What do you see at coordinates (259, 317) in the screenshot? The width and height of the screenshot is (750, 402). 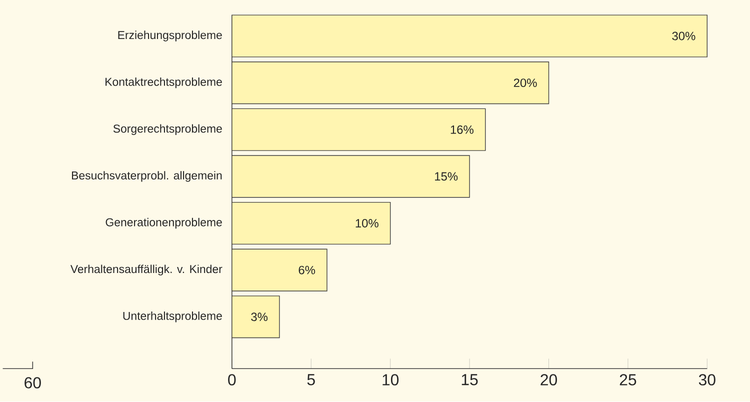 I see `data-label: 3%` at bounding box center [259, 317].